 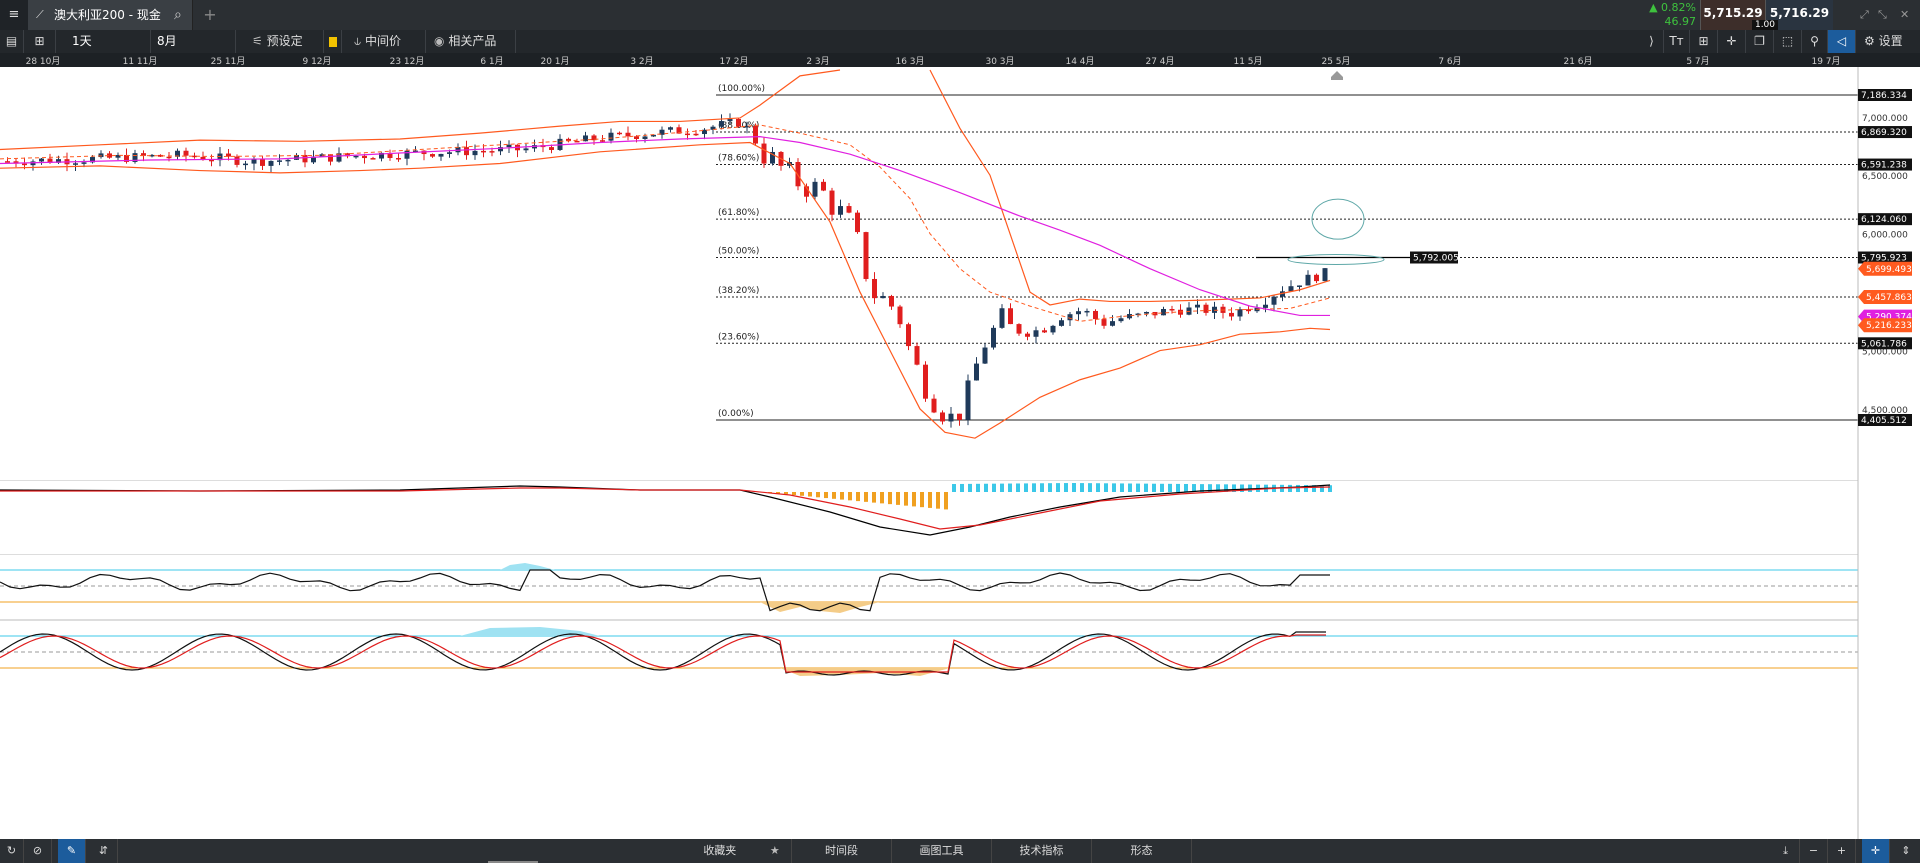 I want to click on bottom-bar: ↻ ⊘ ✎ ⇵ 收藏夹 ★ 时间段 画图工具 技术指标 形态 ⤓ − + ✛ ⇕, so click(x=960, y=851).